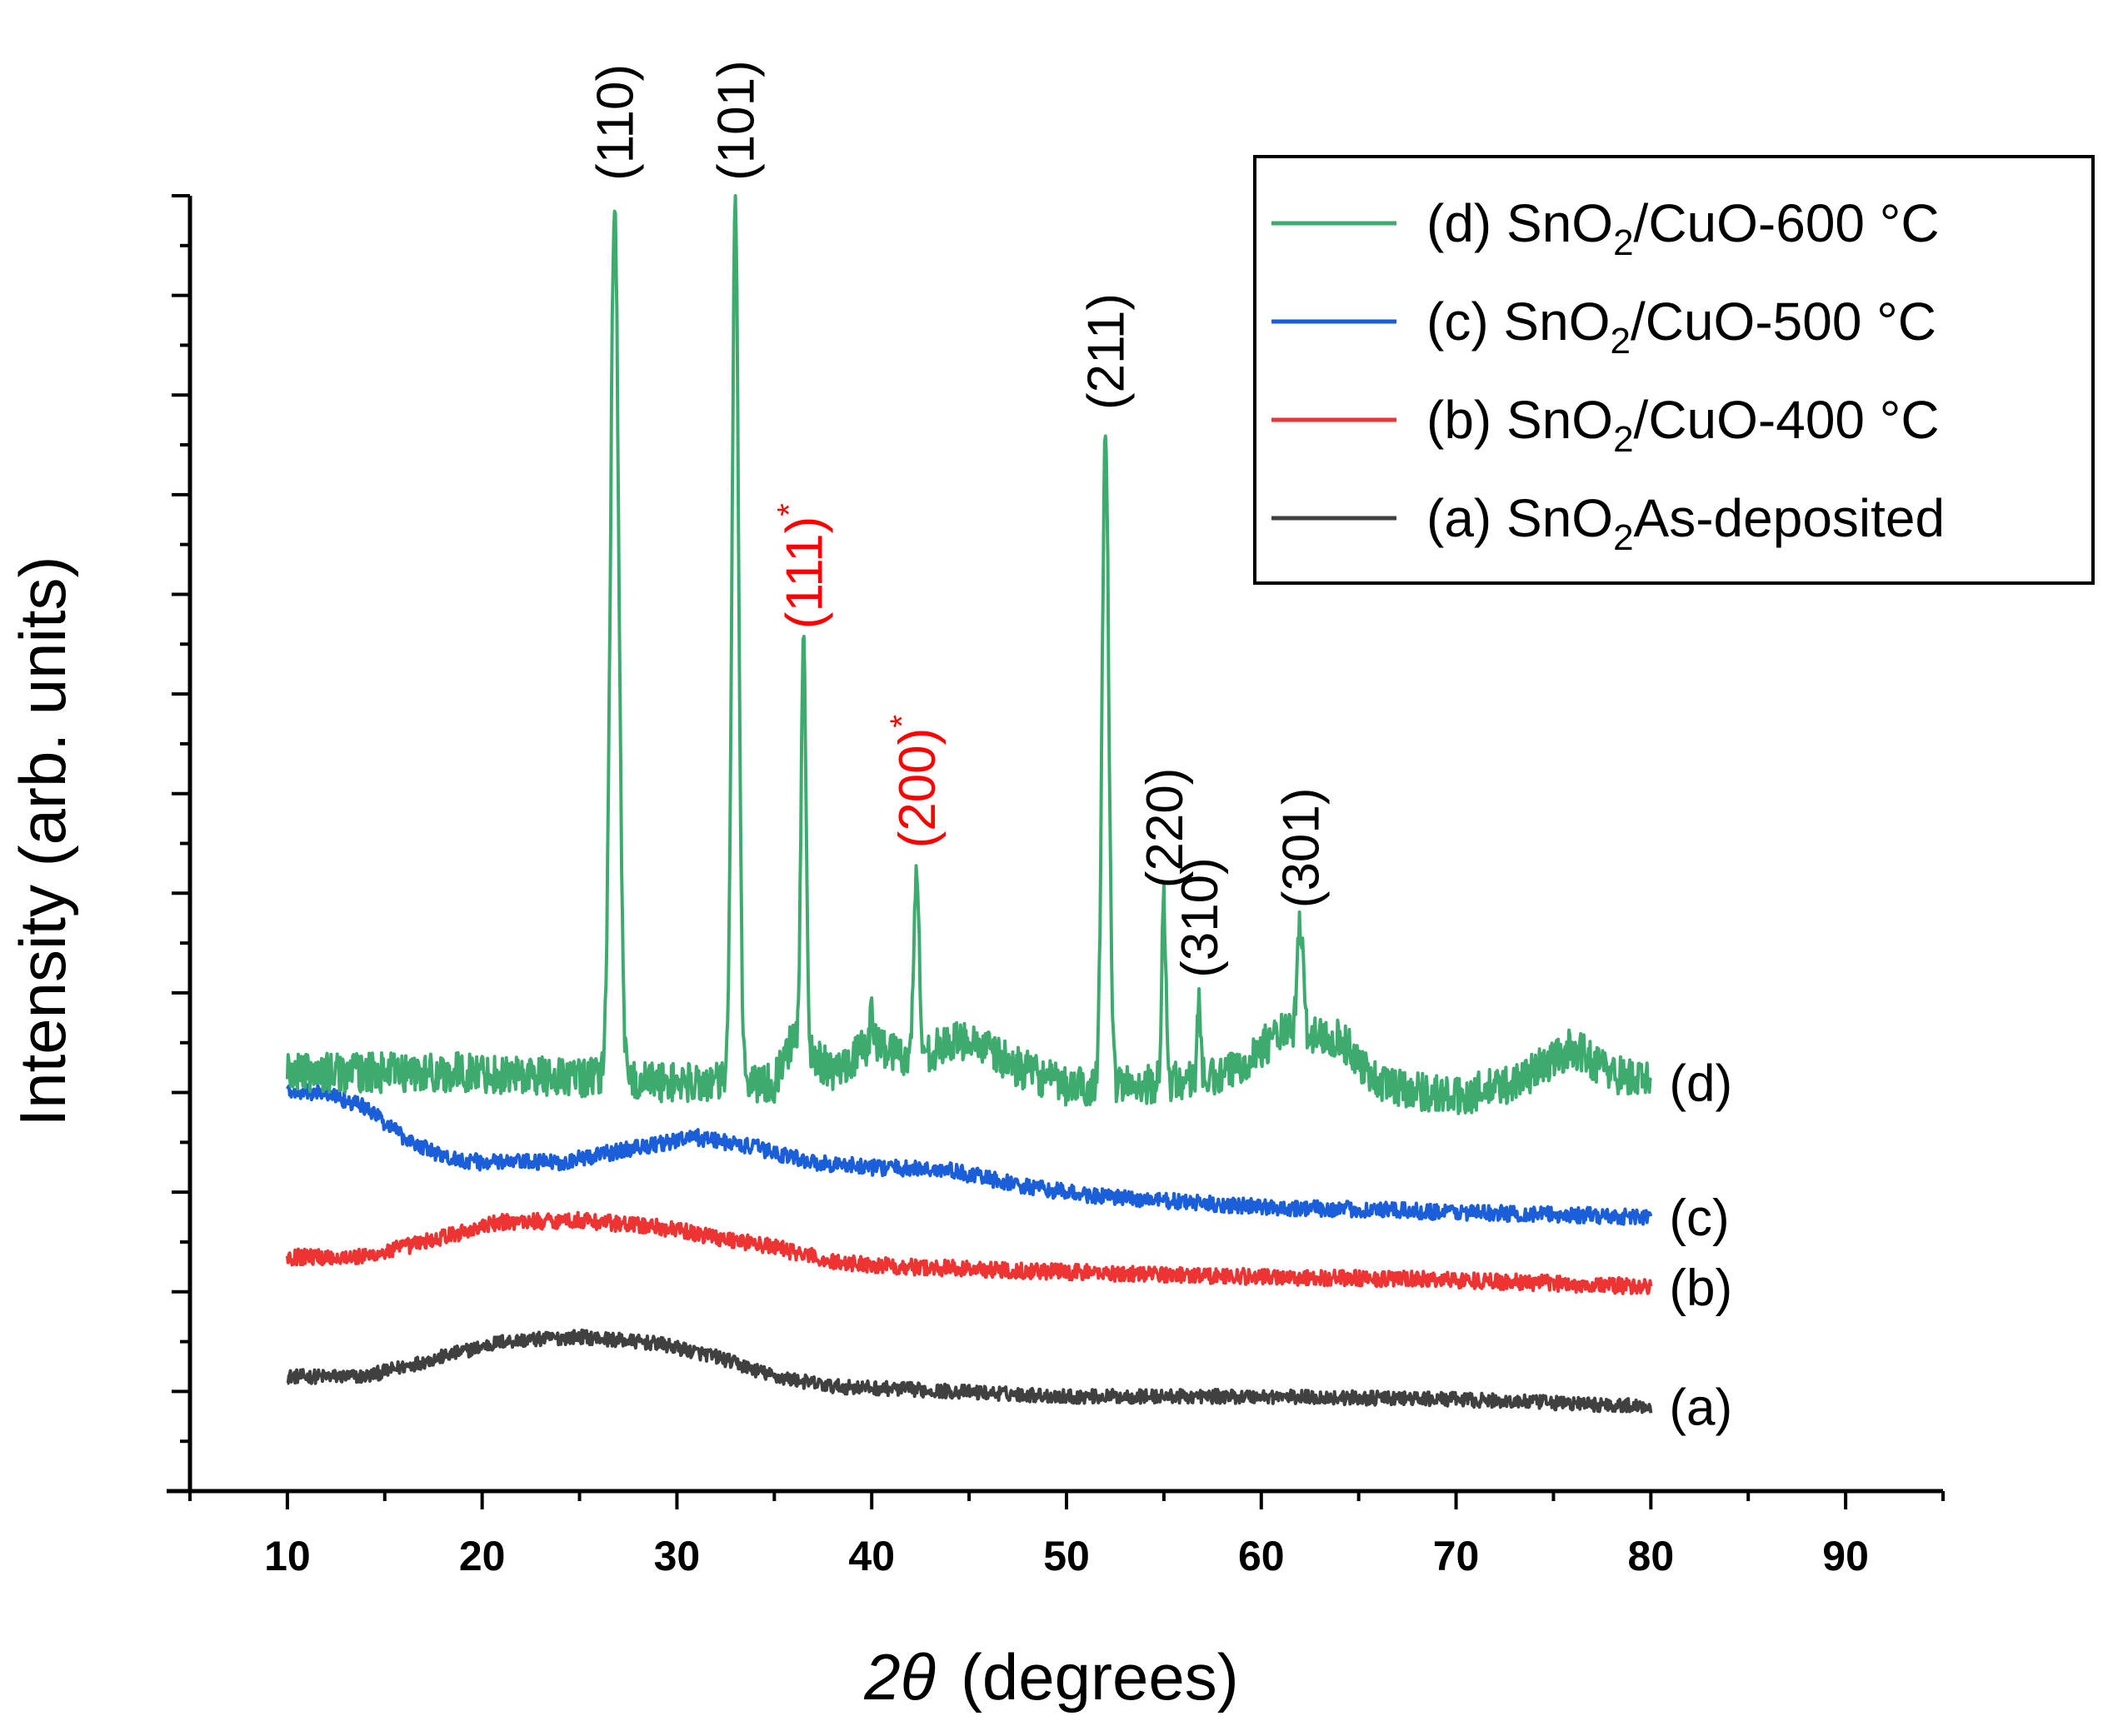 Image resolution: width=2103 pixels, height=1736 pixels. What do you see at coordinates (1651, 1556) in the screenshot?
I see `x-tick-label: 80` at bounding box center [1651, 1556].